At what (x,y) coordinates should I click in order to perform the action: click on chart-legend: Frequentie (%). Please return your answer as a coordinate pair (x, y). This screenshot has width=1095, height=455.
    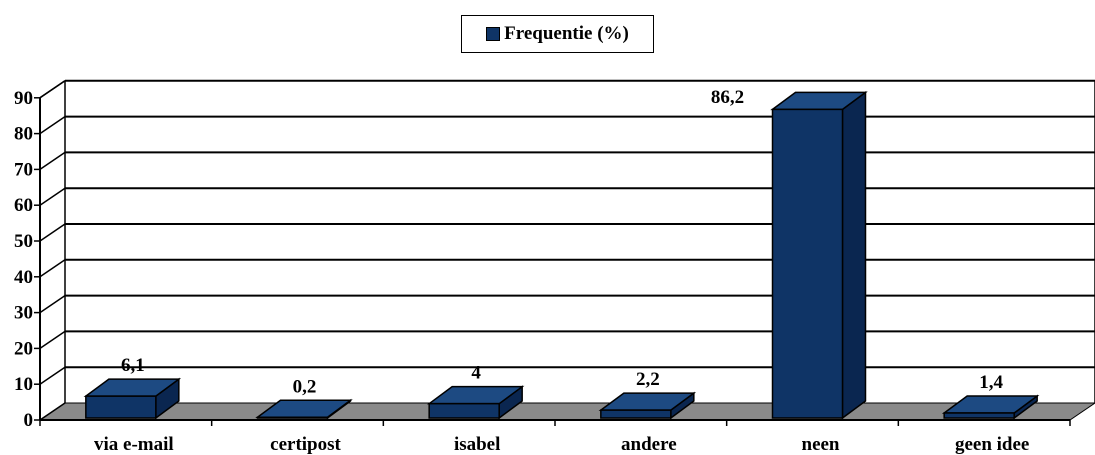
    Looking at the image, I should click on (557, 34).